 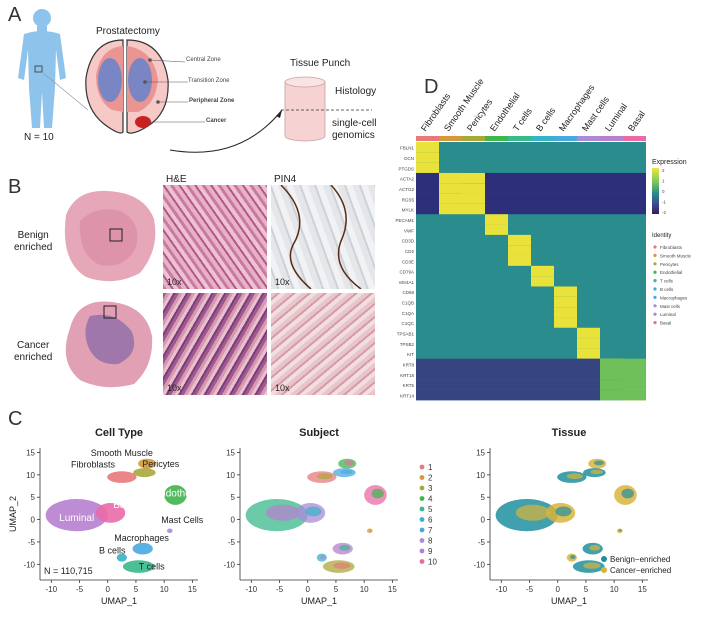 What do you see at coordinates (640, 559) in the screenshot?
I see `tissue-legend-label: Benign−enriched` at bounding box center [640, 559].